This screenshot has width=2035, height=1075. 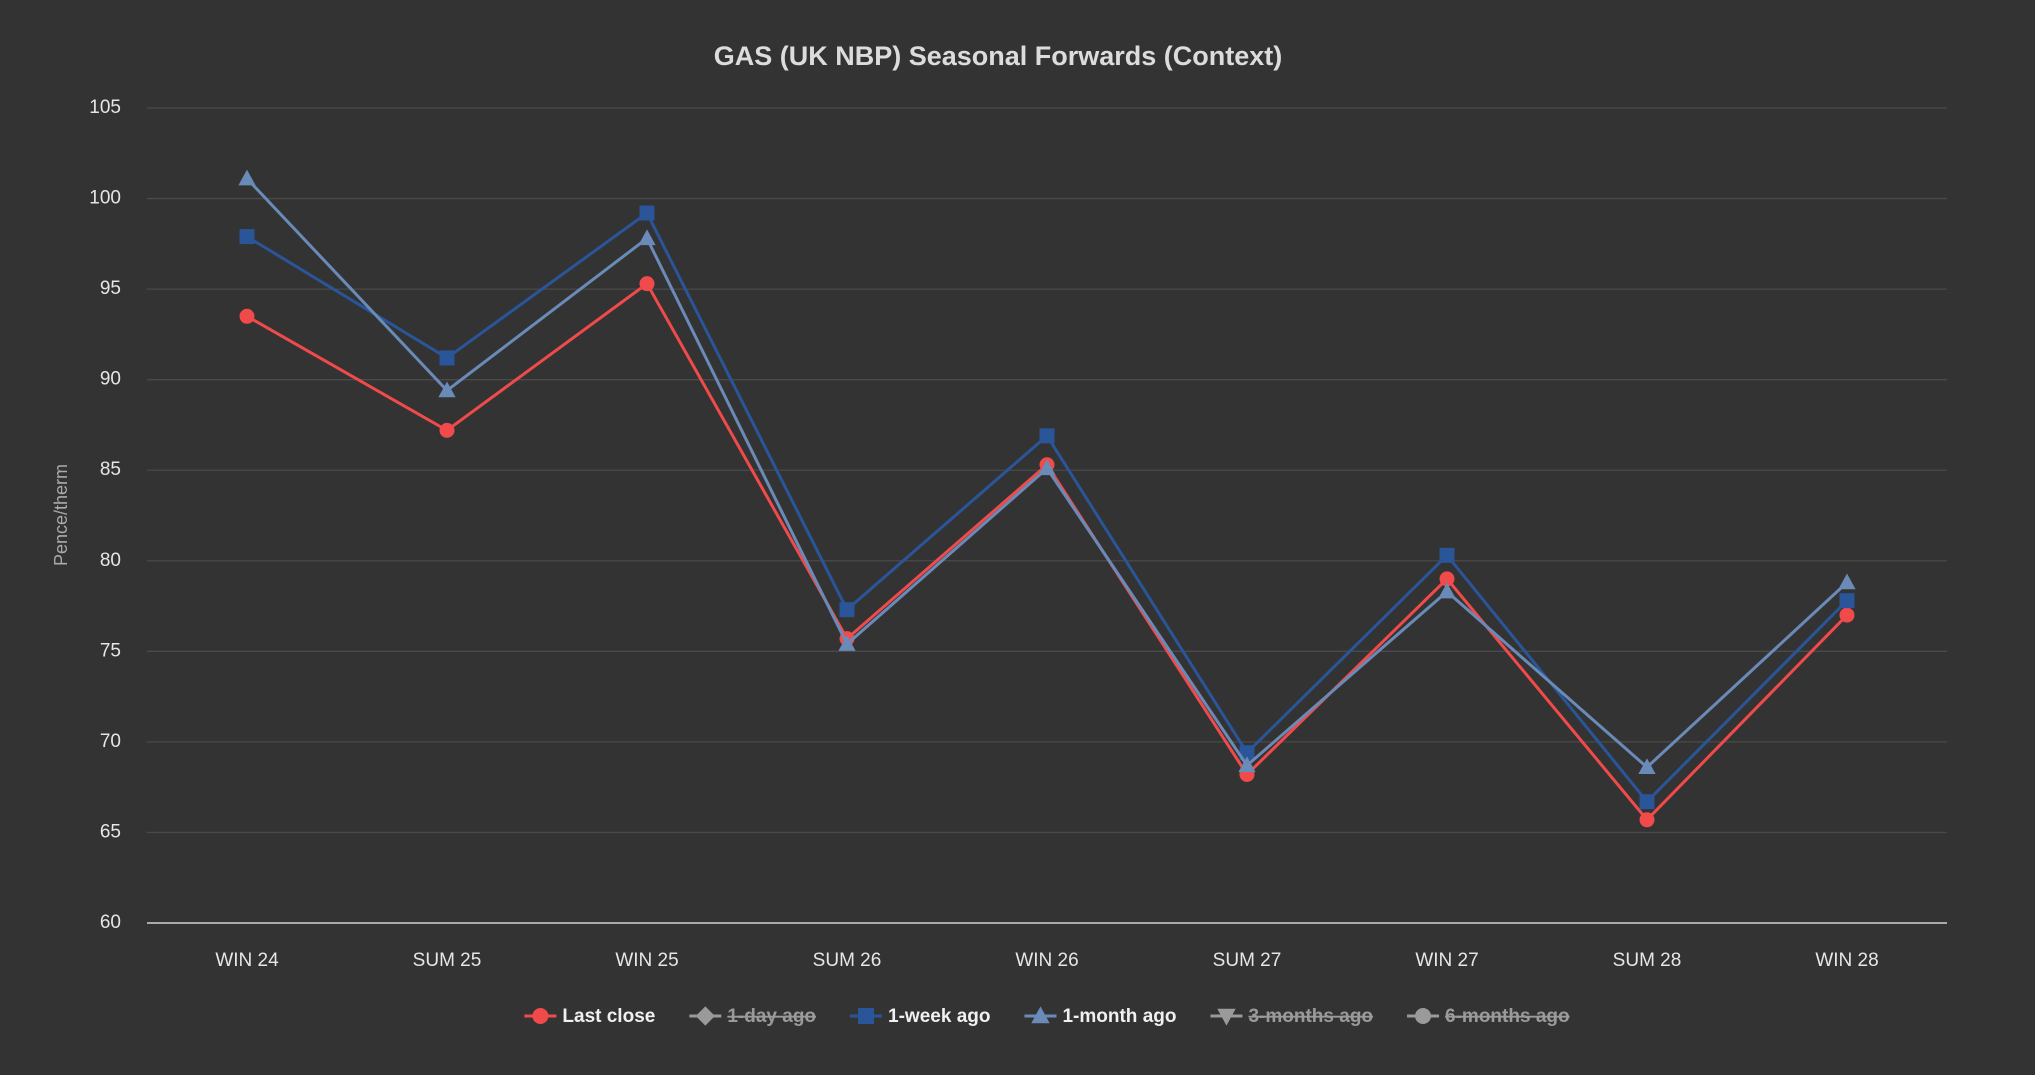 What do you see at coordinates (771, 1016) in the screenshot?
I see `legend-text: 1-day ago` at bounding box center [771, 1016].